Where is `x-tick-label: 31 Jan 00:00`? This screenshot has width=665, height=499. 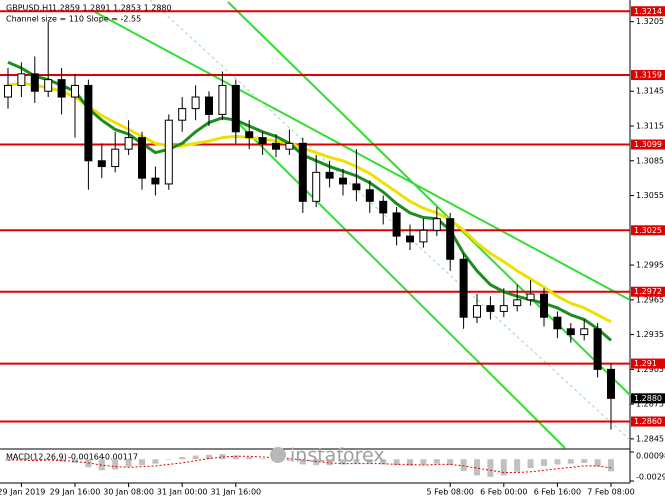 x-tick-label: 31 Jan 00:00 is located at coordinates (182, 492).